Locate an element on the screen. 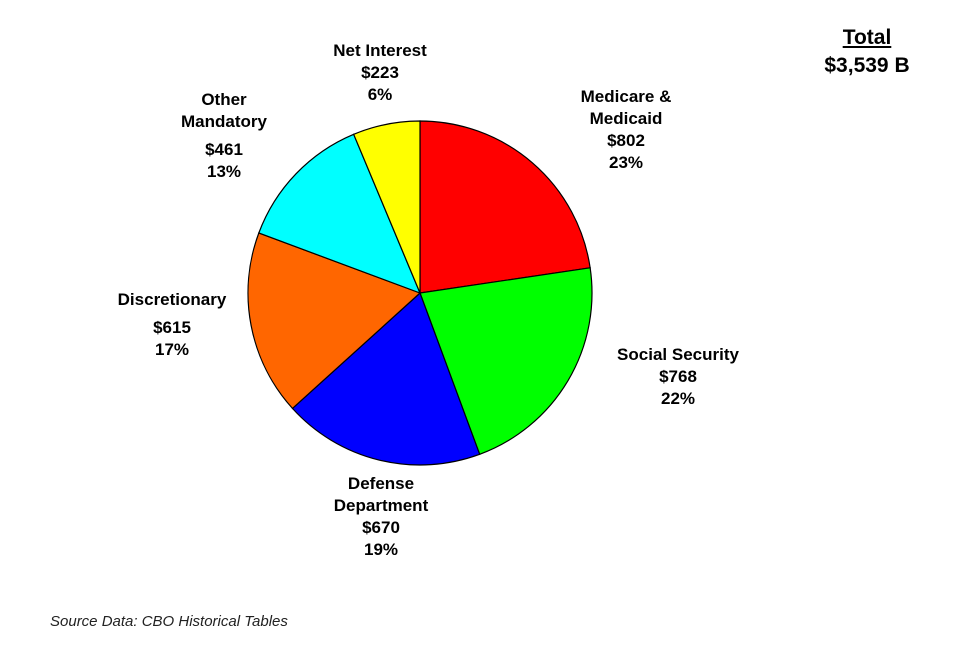  label-name-line: Defense is located at coordinates (381, 483).